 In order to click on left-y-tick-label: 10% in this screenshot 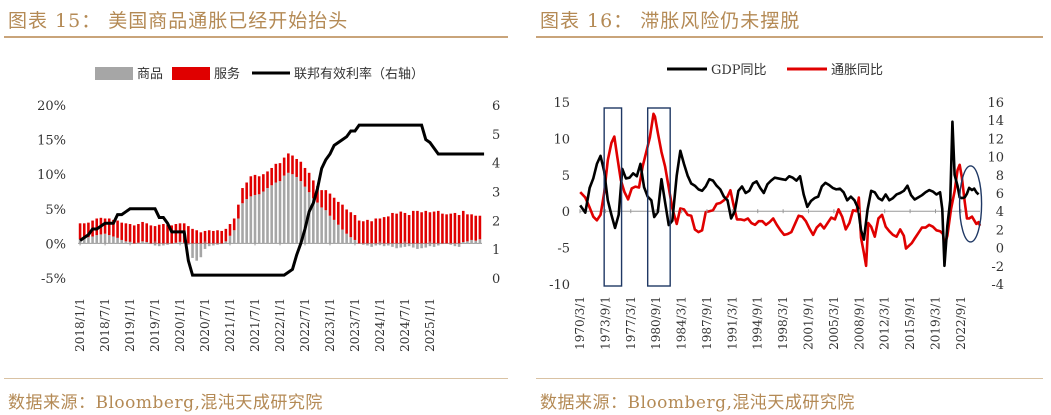, I will do `click(51, 175)`.